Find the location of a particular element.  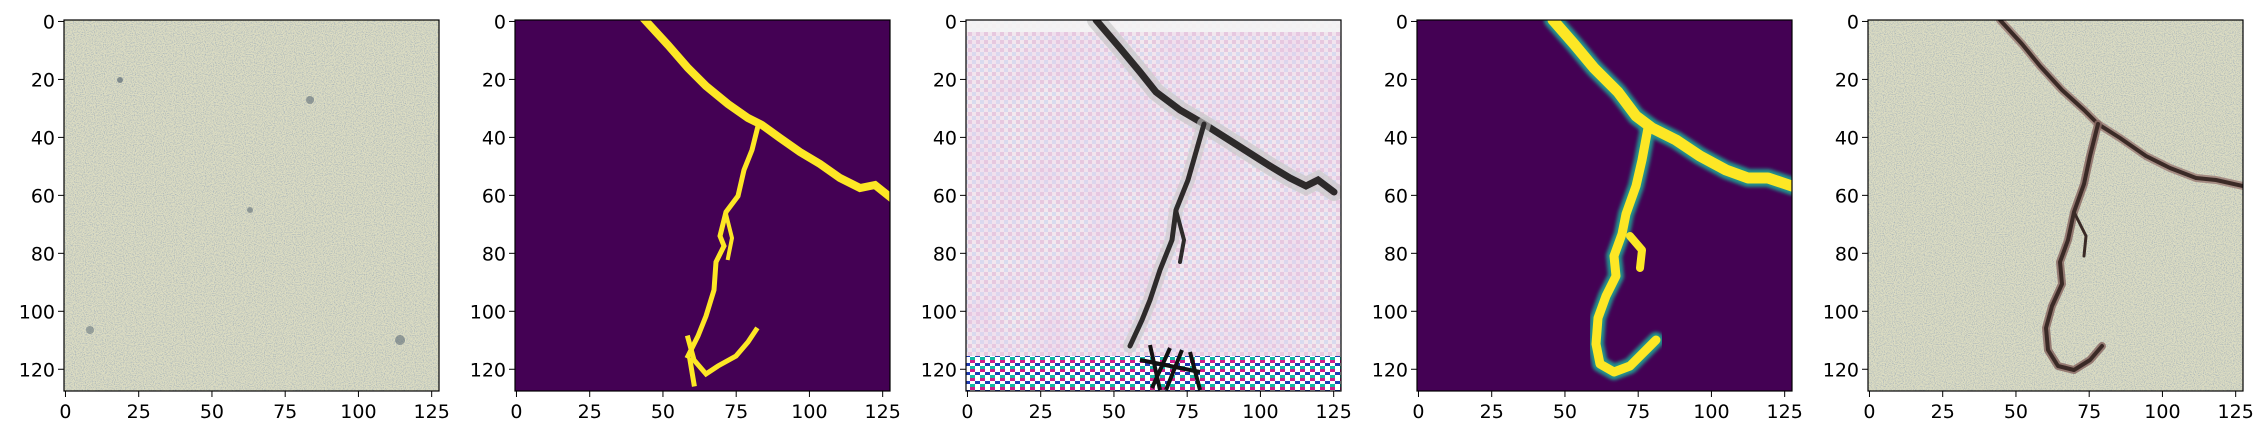

panel-3-generated-image is located at coordinates (1153, 205).